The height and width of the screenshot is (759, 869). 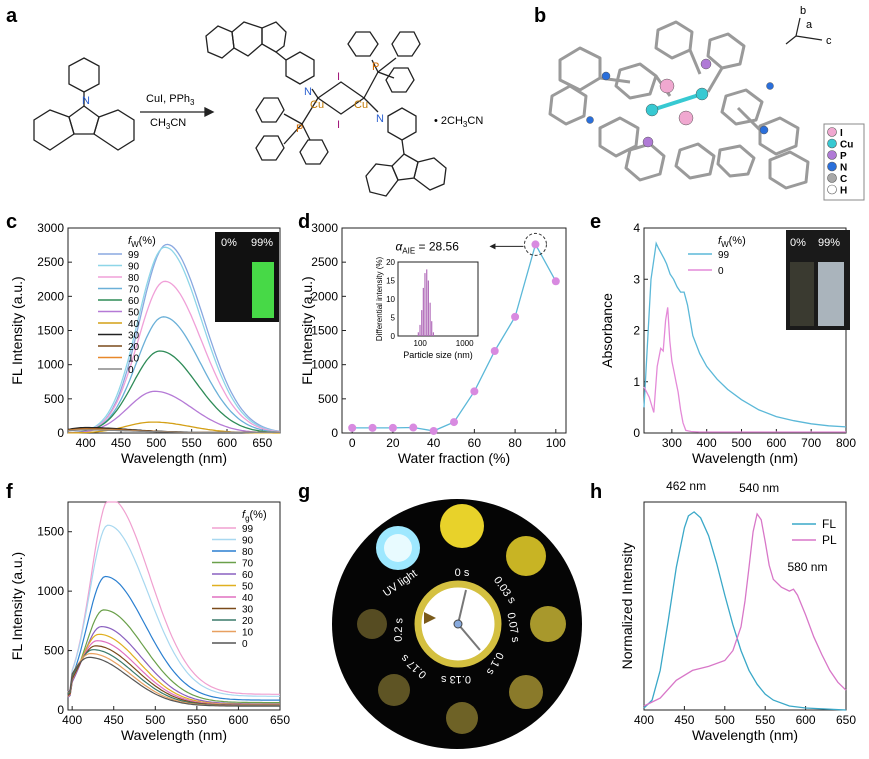 I want to click on legend-entry-90: 90, so click(x=248, y=541).